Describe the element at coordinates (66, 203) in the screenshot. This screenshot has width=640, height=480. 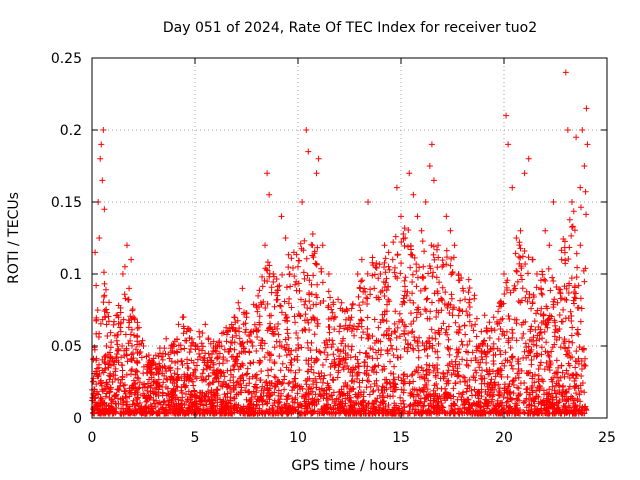
I see `y-tick-label: 0.15` at that location.